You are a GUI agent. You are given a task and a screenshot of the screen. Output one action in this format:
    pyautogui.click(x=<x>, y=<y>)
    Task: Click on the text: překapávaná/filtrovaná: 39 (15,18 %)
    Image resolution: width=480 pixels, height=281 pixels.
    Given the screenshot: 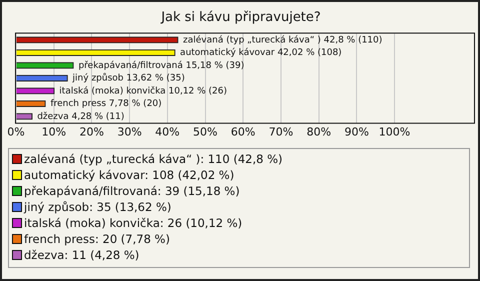 What is the action you would take?
    pyautogui.click(x=132, y=191)
    